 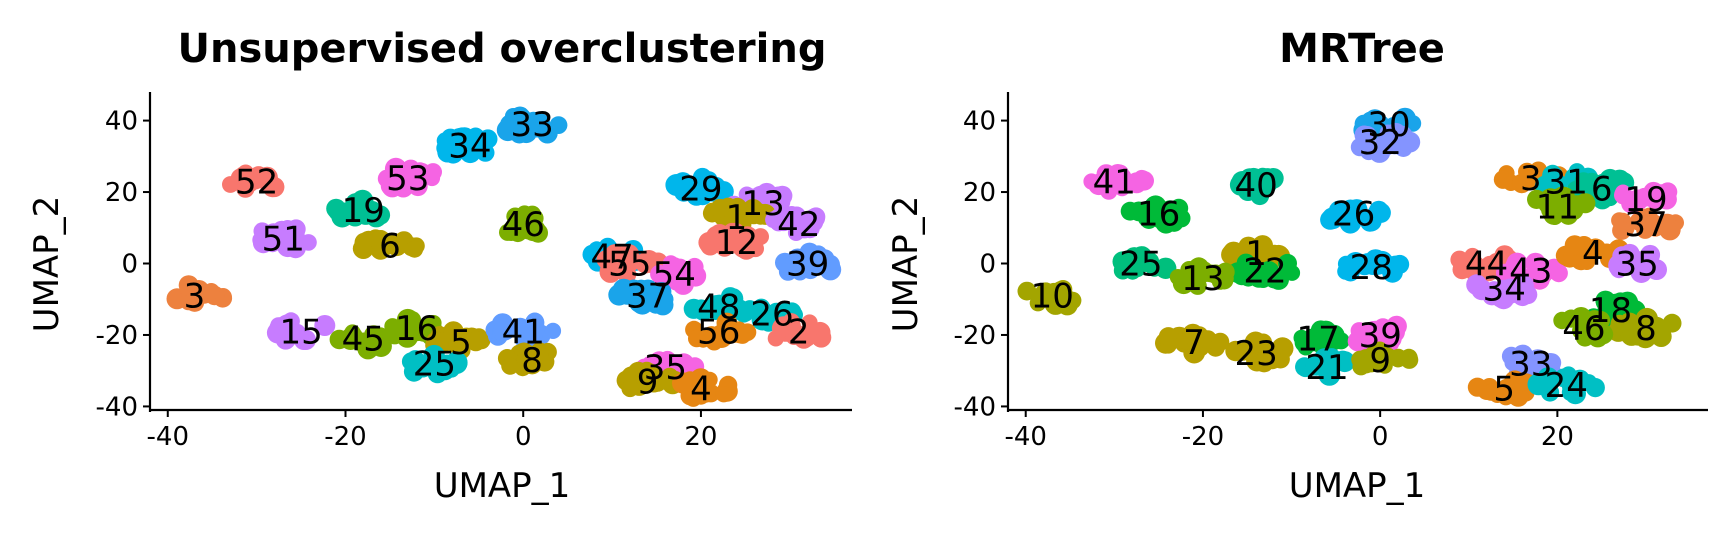 I want to click on cluster-label: 42, so click(x=798, y=225).